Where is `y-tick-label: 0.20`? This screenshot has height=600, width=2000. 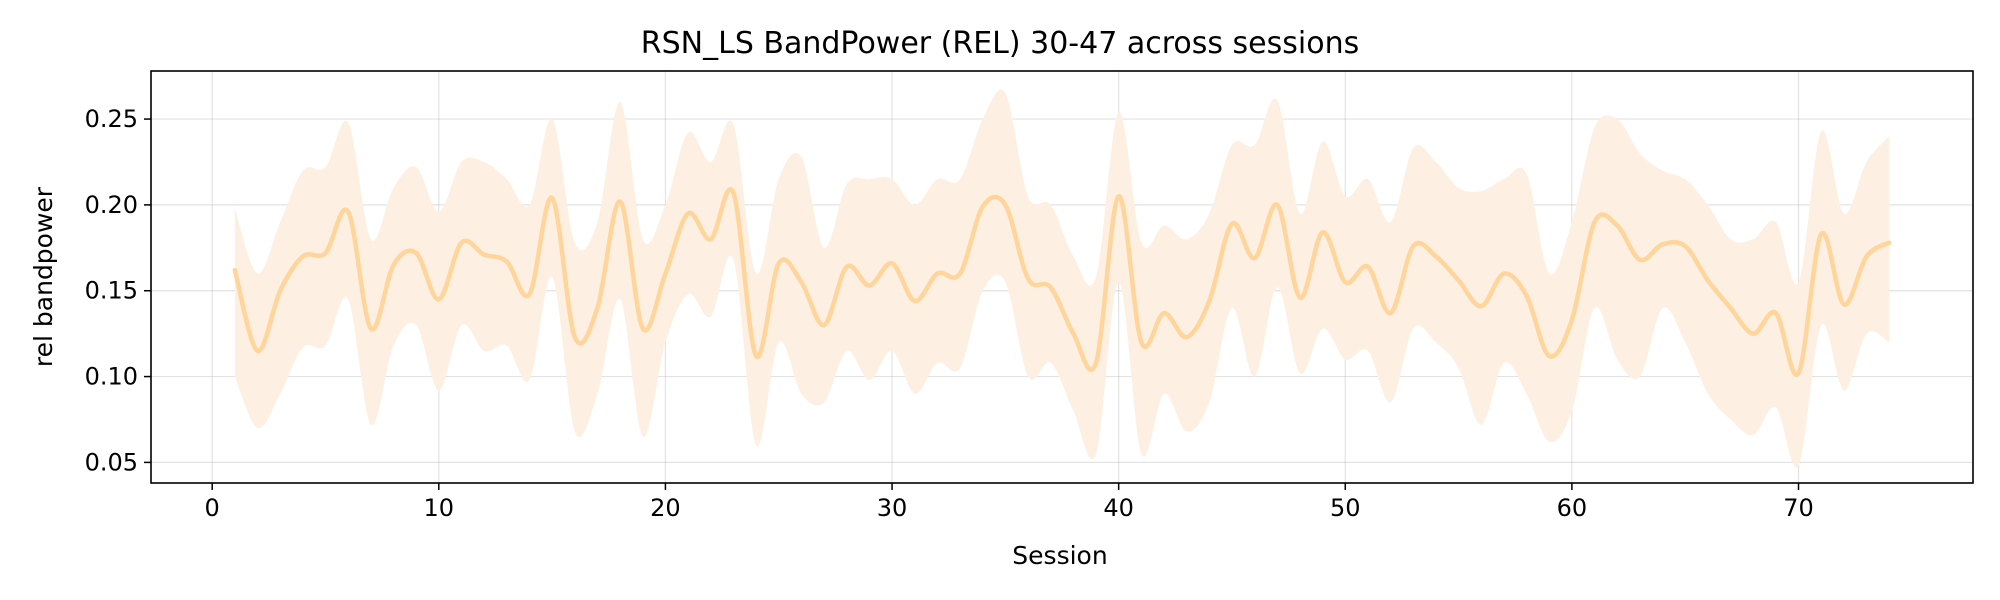 y-tick-label: 0.20 is located at coordinates (111, 205).